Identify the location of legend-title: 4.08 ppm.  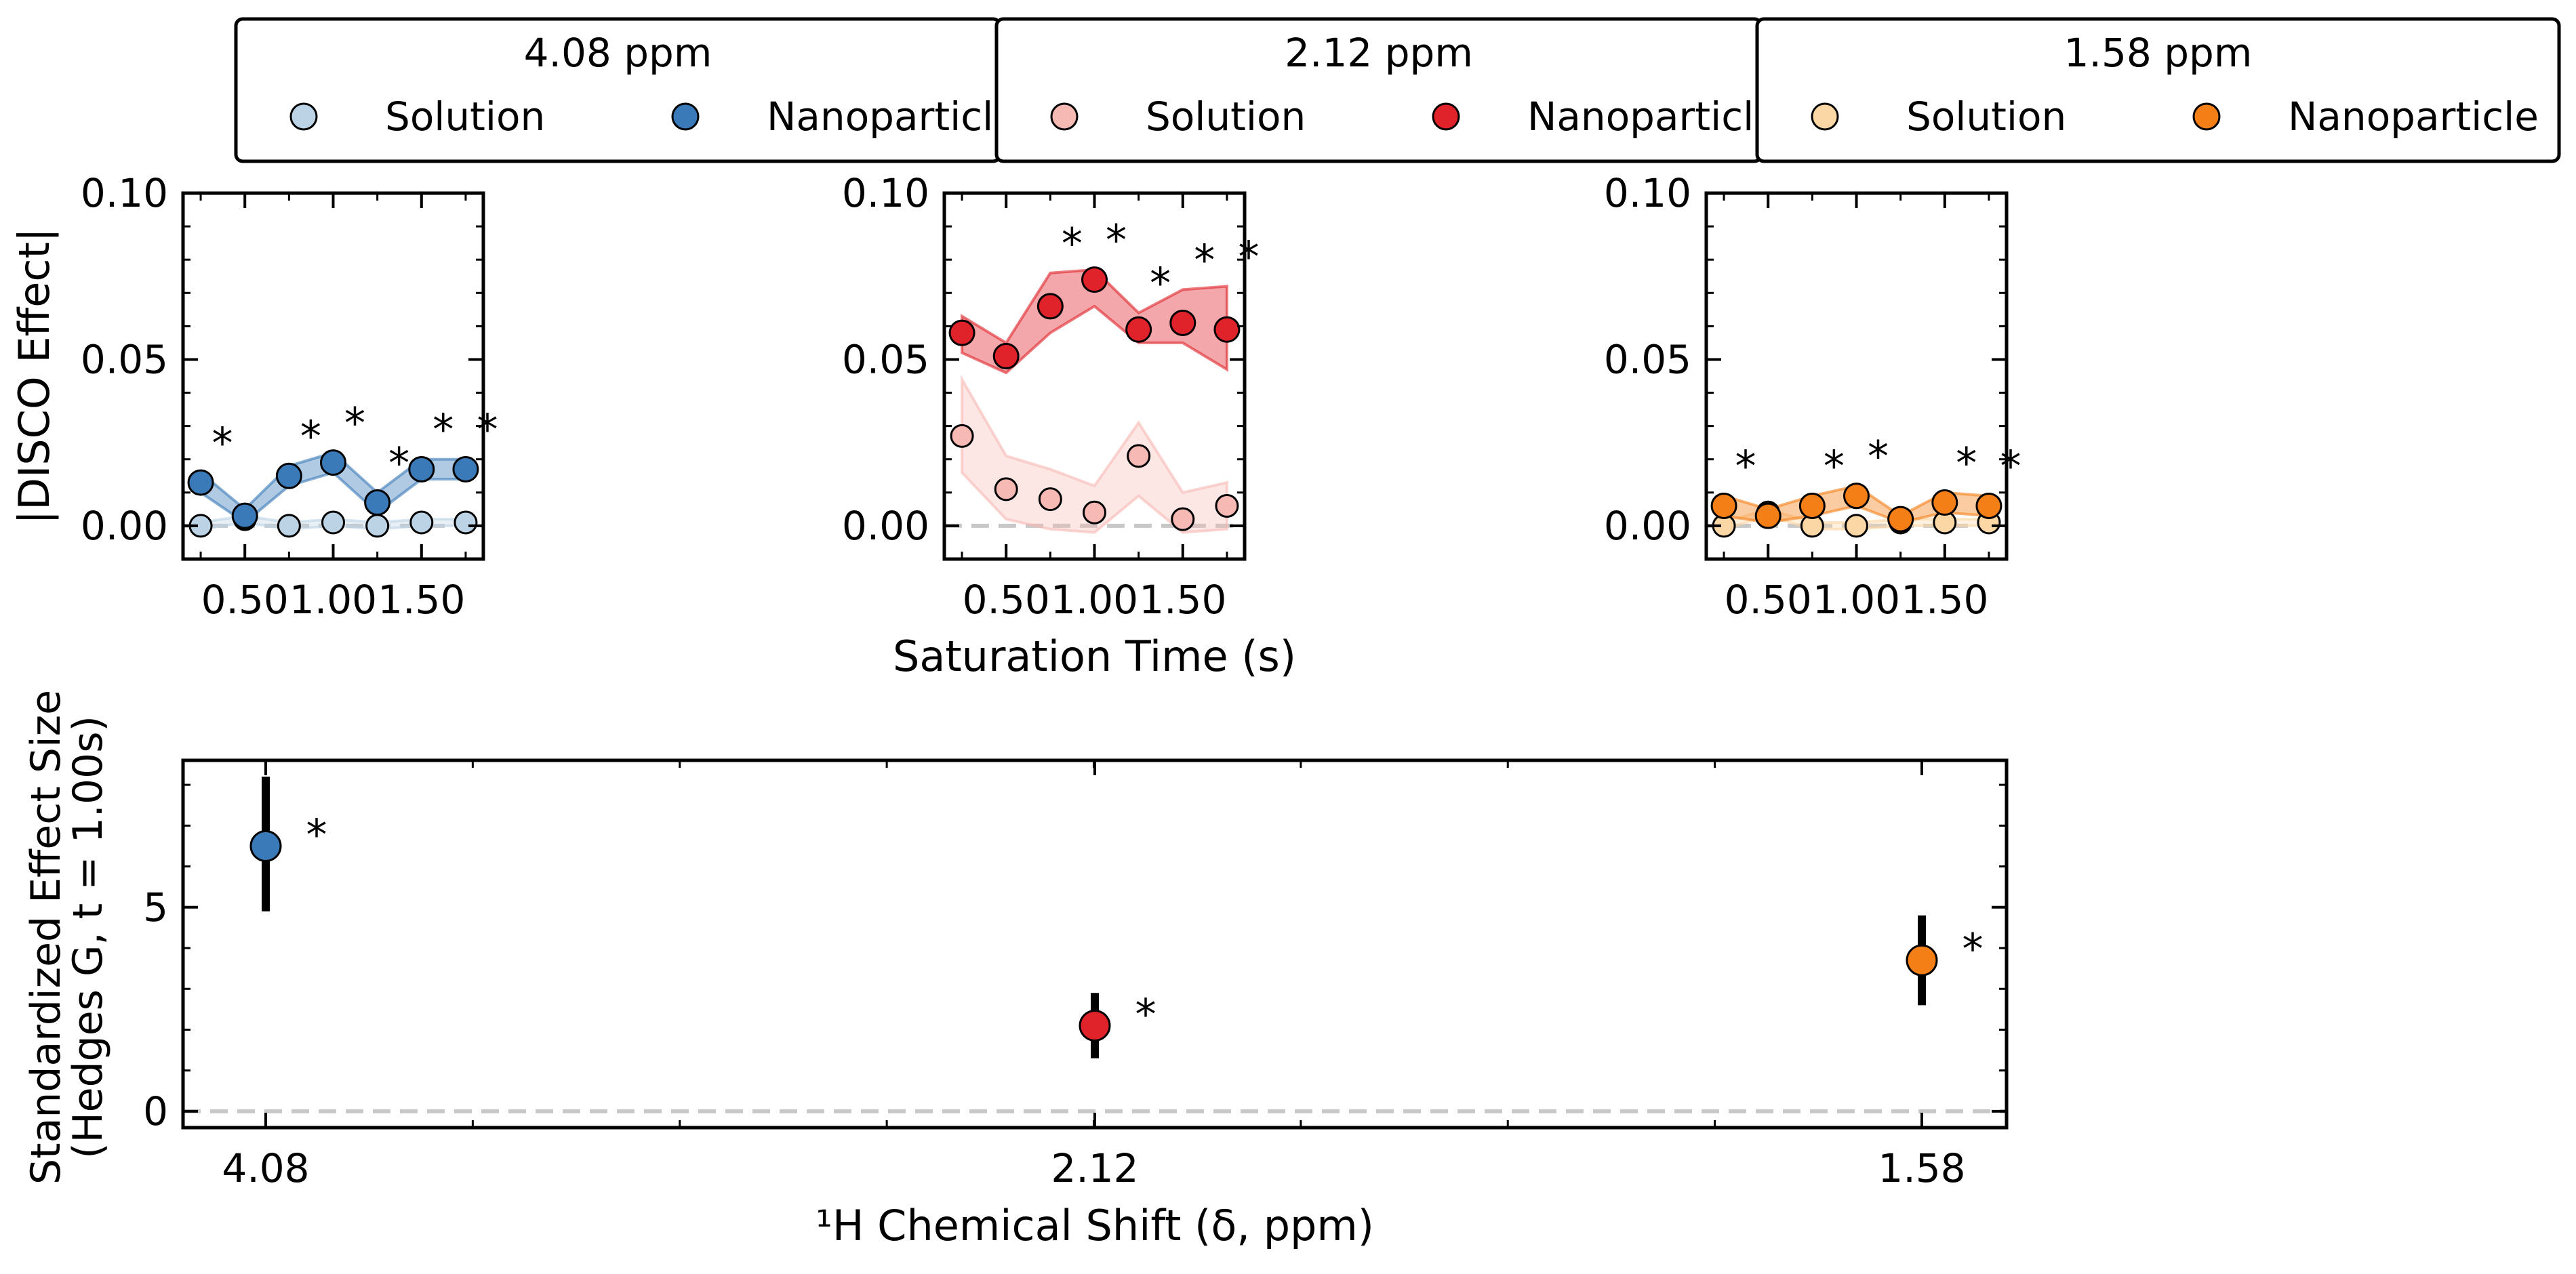
(618, 53).